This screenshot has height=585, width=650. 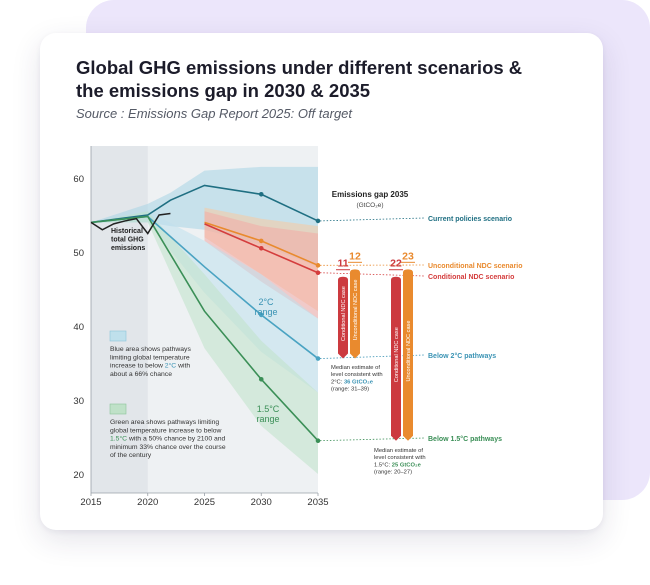 I want to click on legend-blue-text: limiting global temperature, so click(x=150, y=357).